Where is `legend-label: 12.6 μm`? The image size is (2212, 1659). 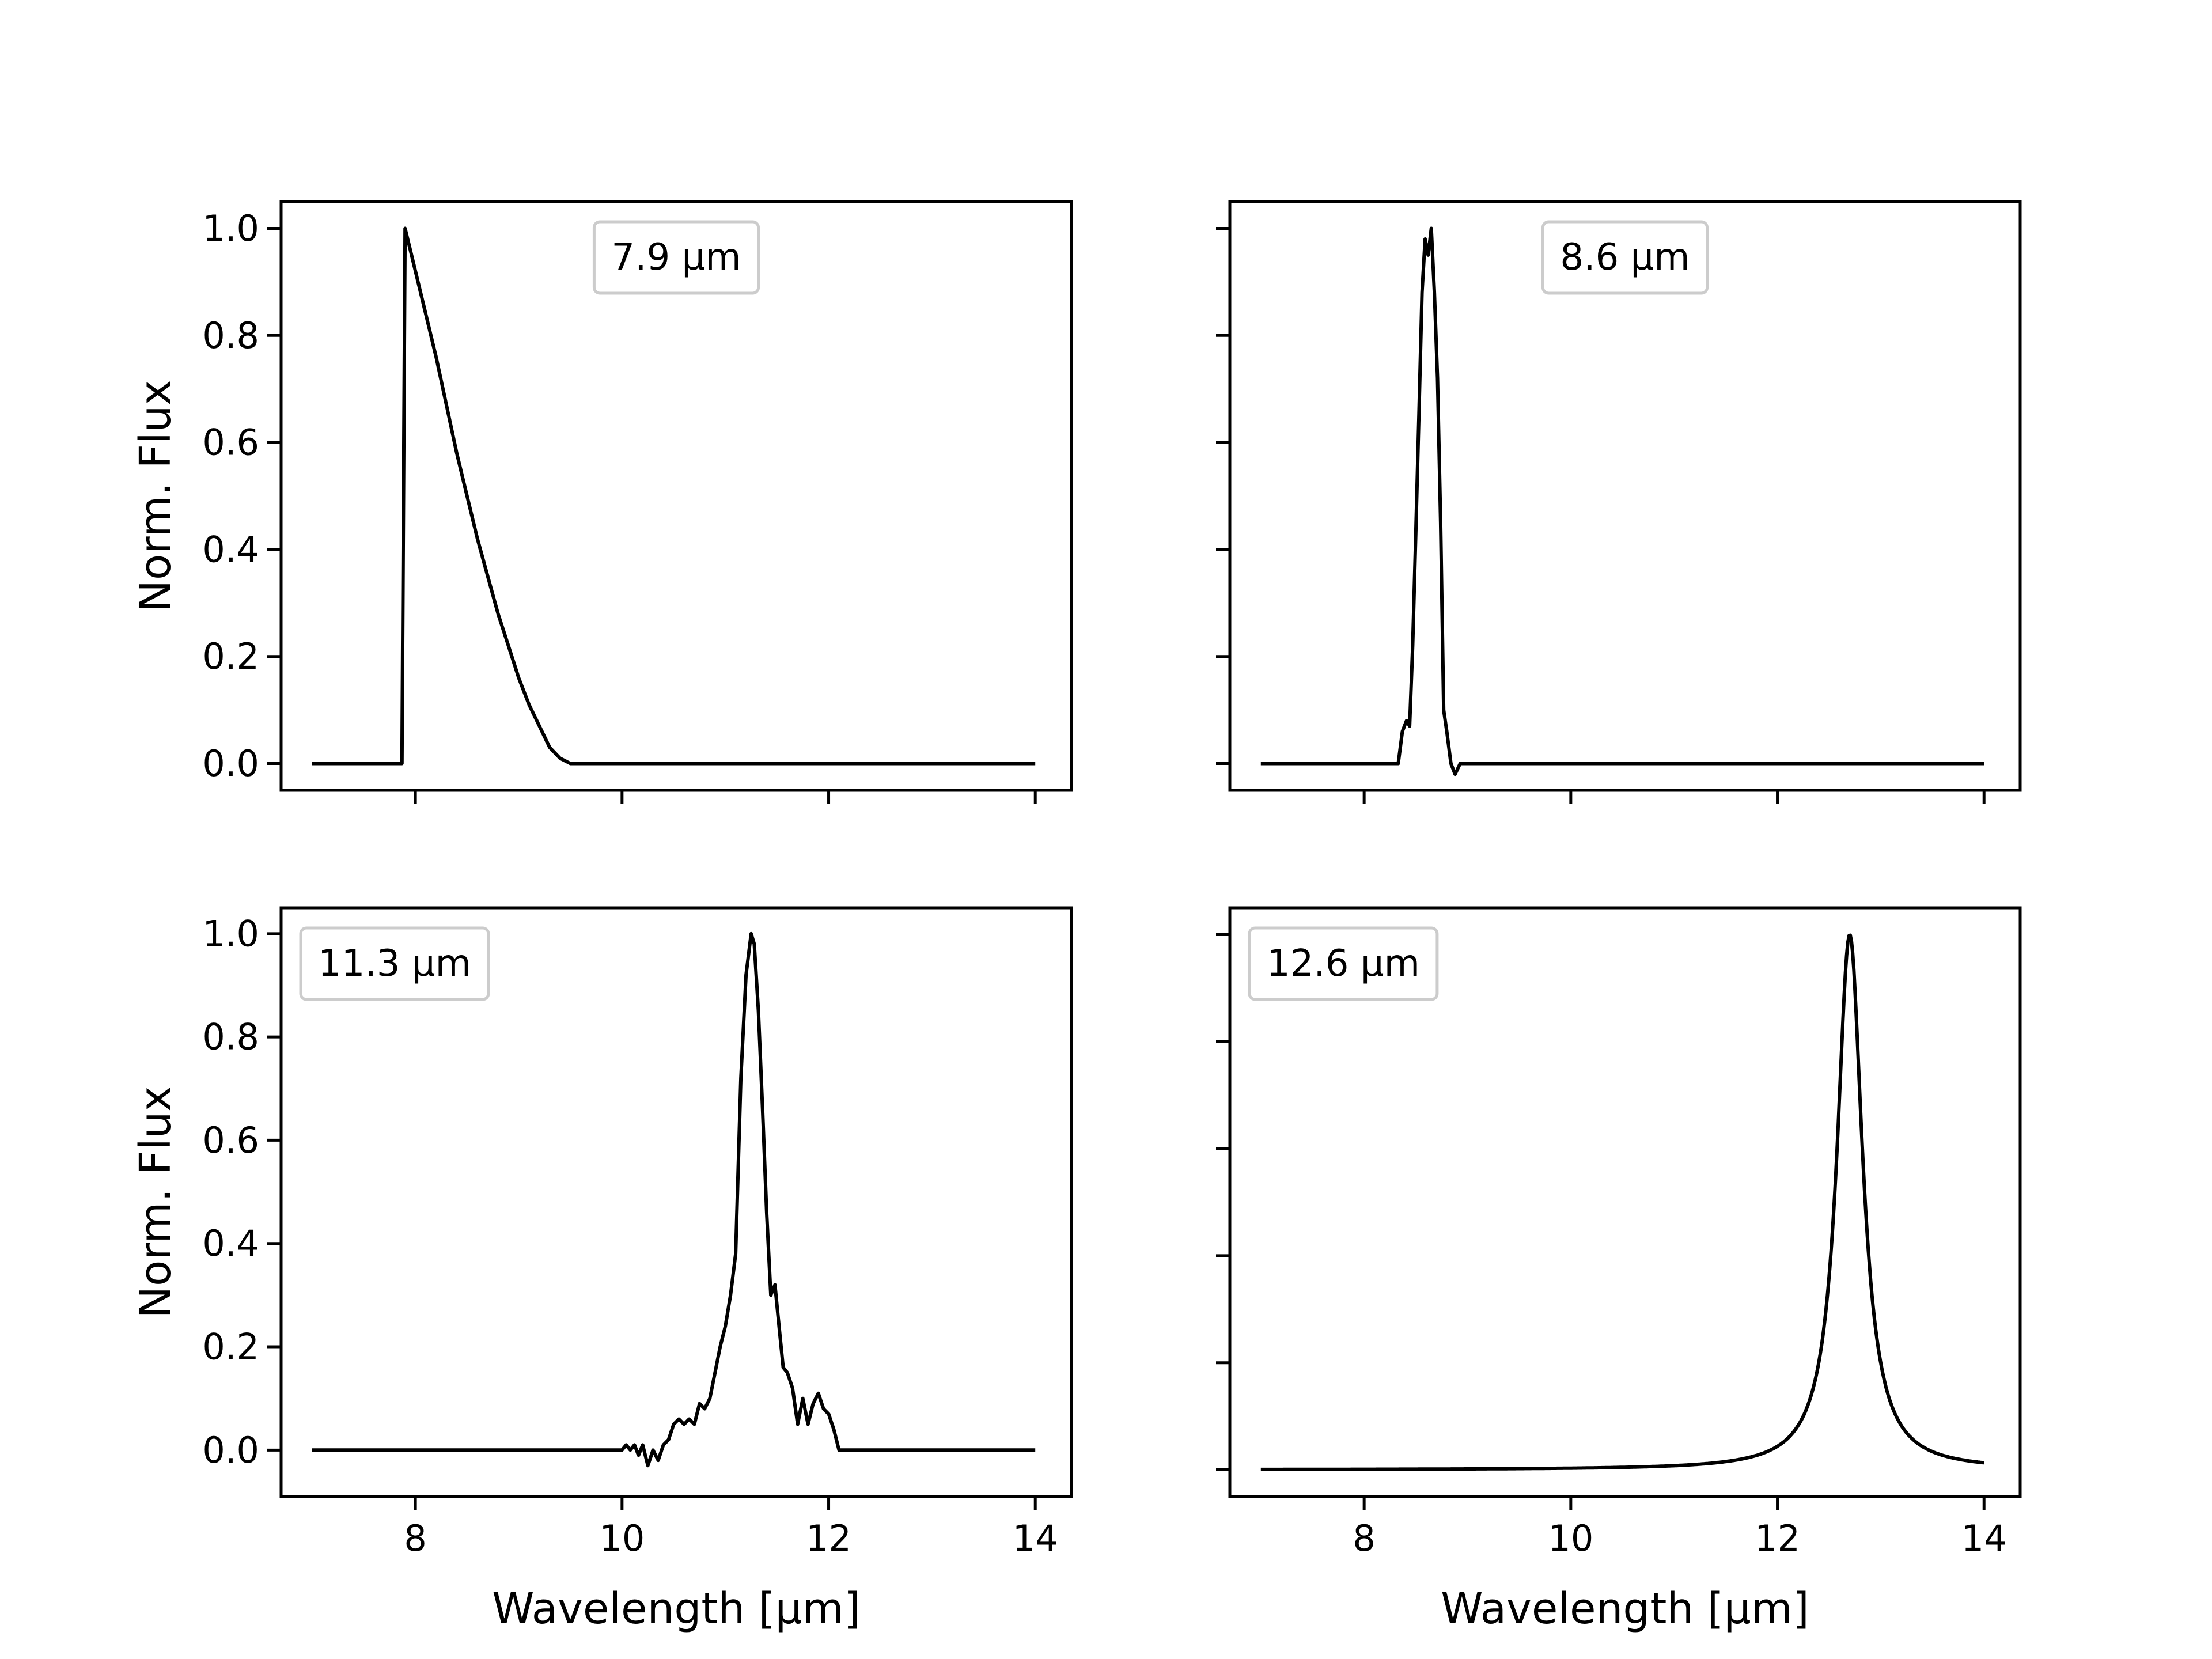
legend-label: 12.6 μm is located at coordinates (1343, 963).